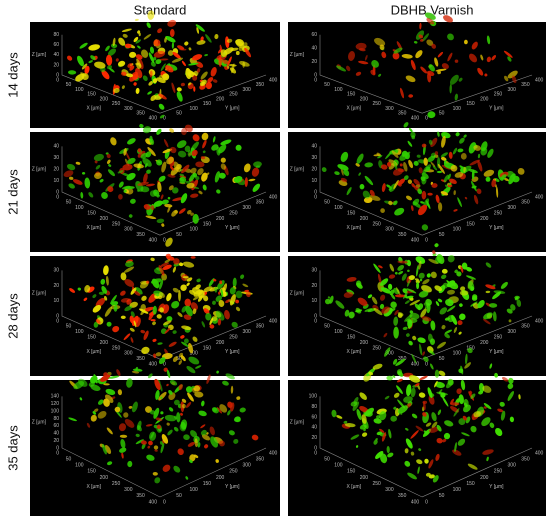 The image size is (550, 520). What do you see at coordinates (140, 359) in the screenshot?
I see `x-tick-label: 350` at bounding box center [140, 359].